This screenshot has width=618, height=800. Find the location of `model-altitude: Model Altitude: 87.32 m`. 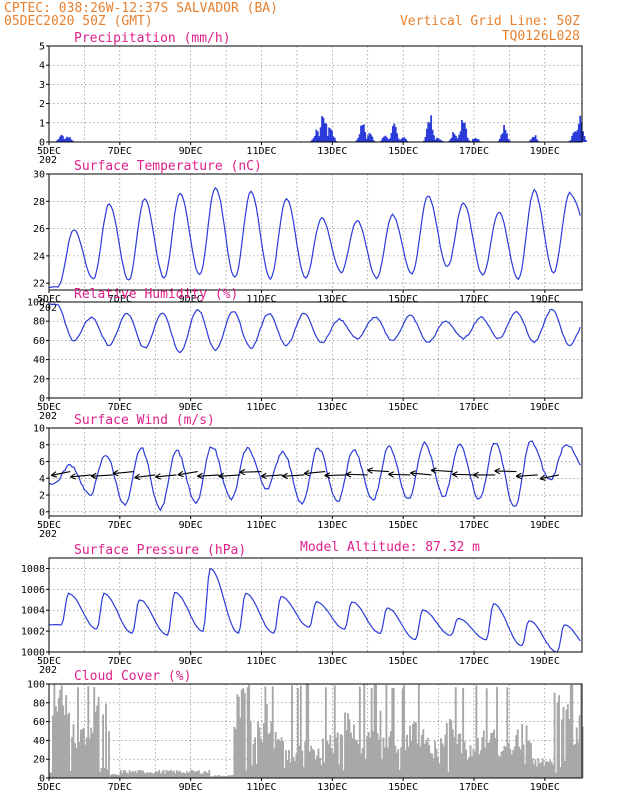

model-altitude: Model Altitude: 87.32 m is located at coordinates (390, 547).